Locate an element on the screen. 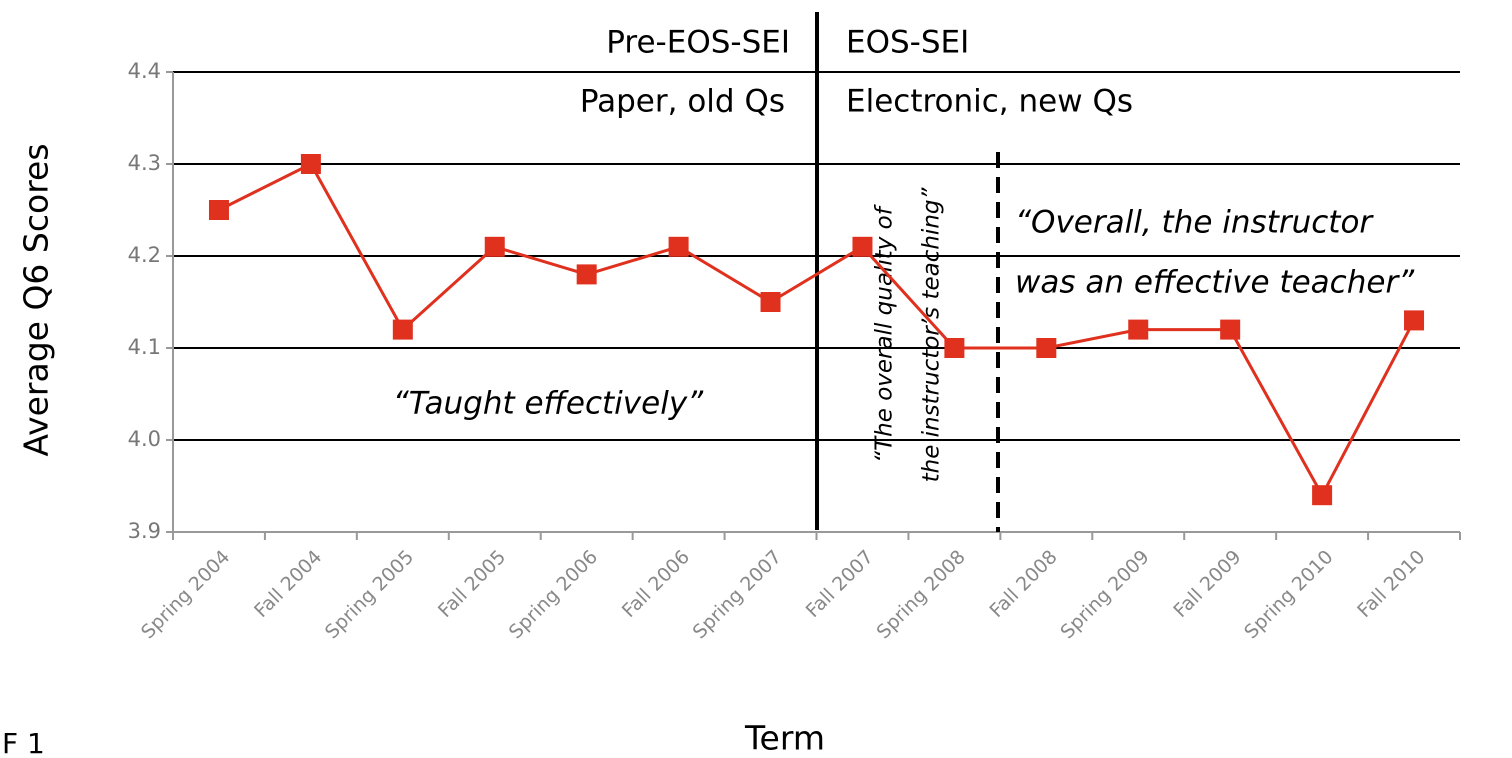  x-tick-label: Fall 2004 is located at coordinates (288, 584).